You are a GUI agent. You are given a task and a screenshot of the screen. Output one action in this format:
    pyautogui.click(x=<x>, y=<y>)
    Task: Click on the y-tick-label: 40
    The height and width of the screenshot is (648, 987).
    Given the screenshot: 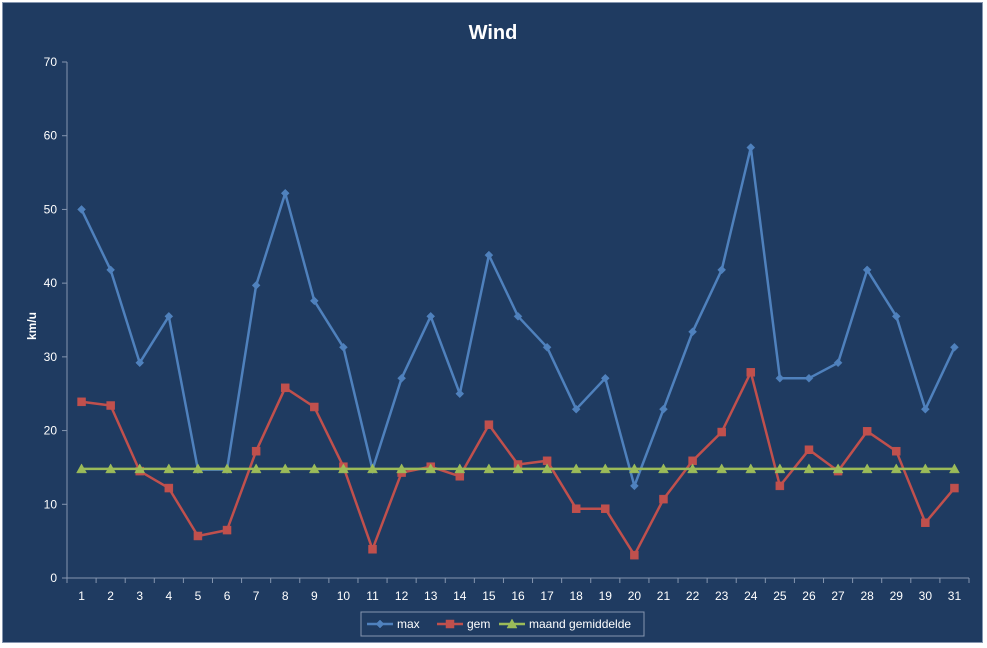 What is the action you would take?
    pyautogui.click(x=51, y=283)
    